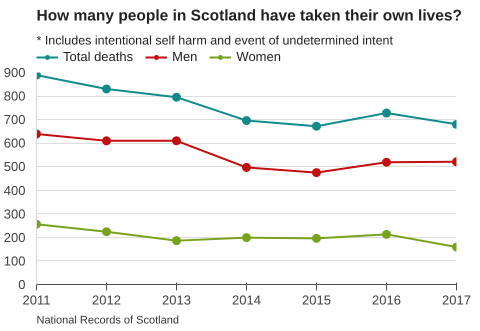 This screenshot has width=480, height=331. I want to click on x-tick-label: 2014, so click(246, 300).